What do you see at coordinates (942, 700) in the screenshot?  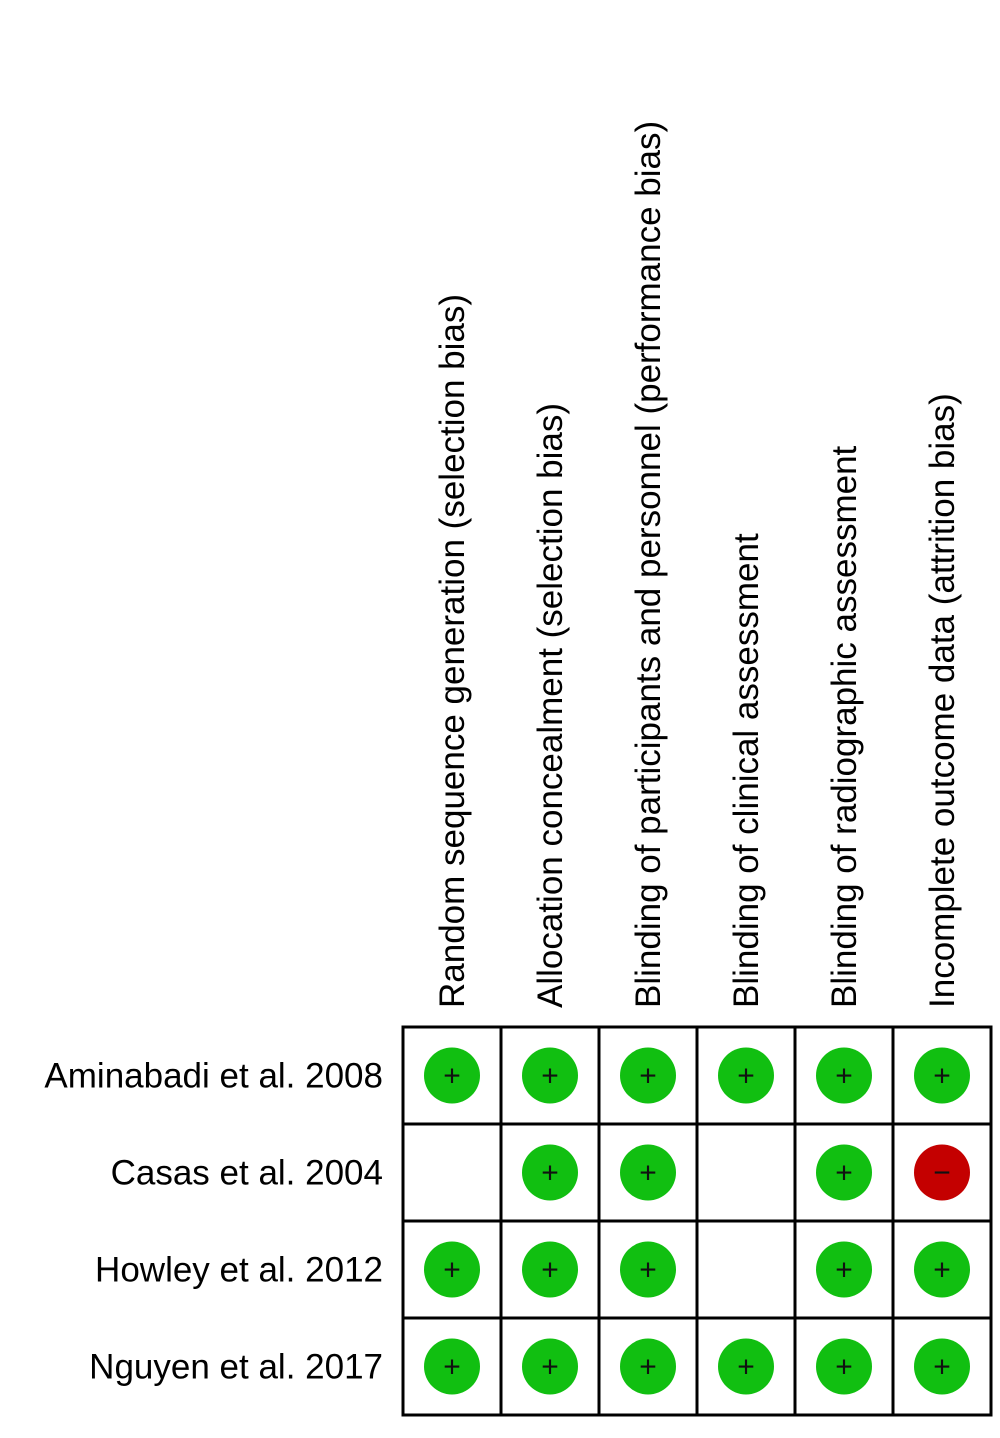 I see `column-label: Incomplete outcome data (attrition bias)` at bounding box center [942, 700].